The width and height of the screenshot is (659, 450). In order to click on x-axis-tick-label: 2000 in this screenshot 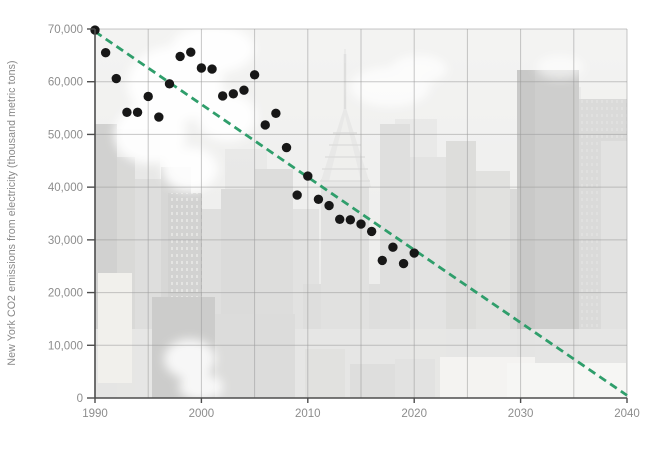, I will do `click(202, 414)`.